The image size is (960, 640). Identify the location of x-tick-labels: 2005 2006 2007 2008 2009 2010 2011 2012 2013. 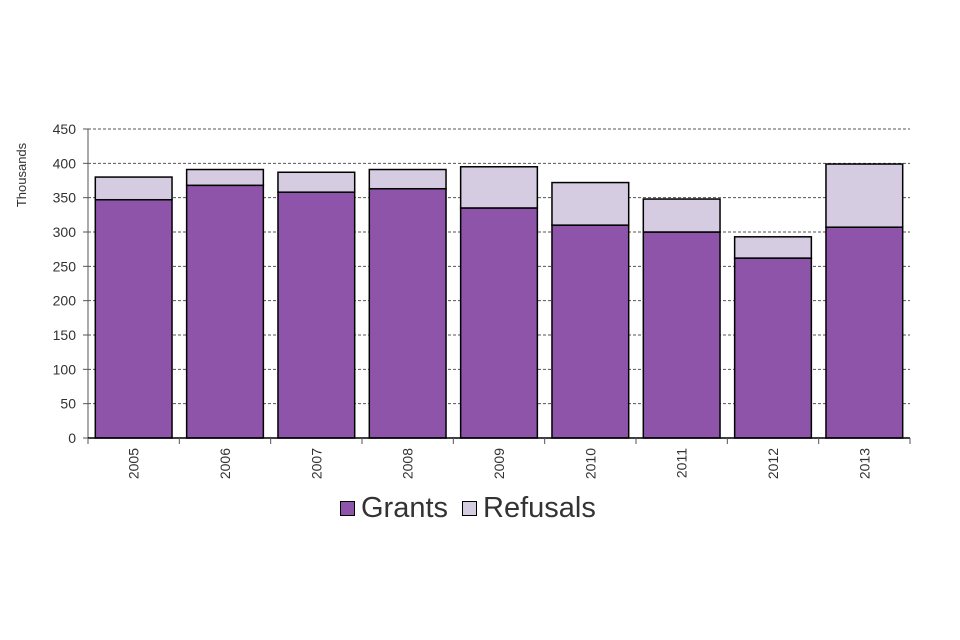
(499, 463).